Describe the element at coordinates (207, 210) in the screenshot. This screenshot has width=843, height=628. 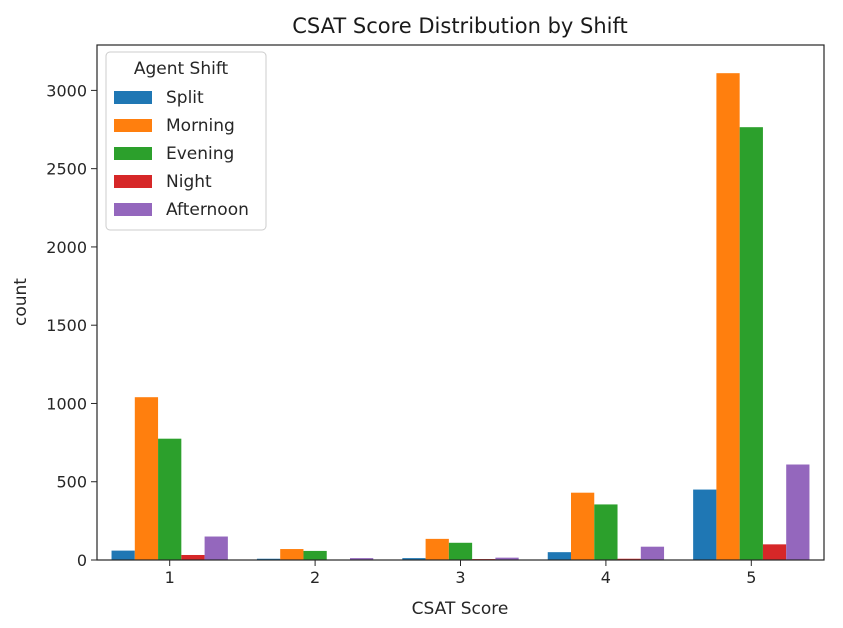
I see `legend-label-afternoon: Afternoon` at that location.